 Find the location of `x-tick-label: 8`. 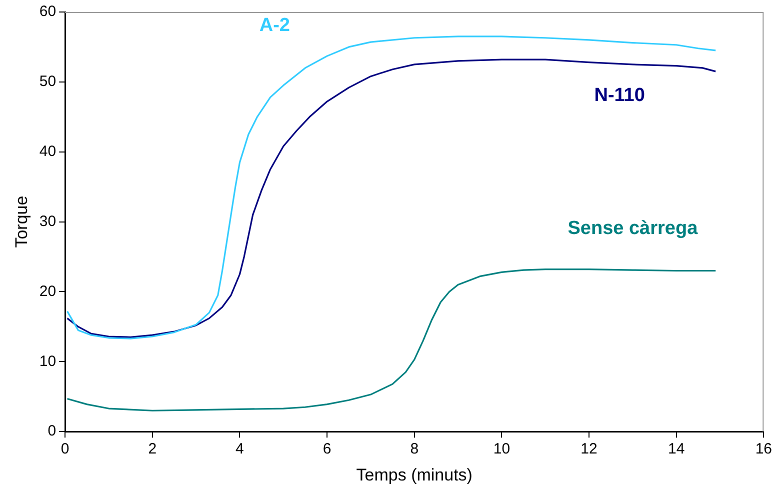

x-tick-label: 8 is located at coordinates (414, 449).